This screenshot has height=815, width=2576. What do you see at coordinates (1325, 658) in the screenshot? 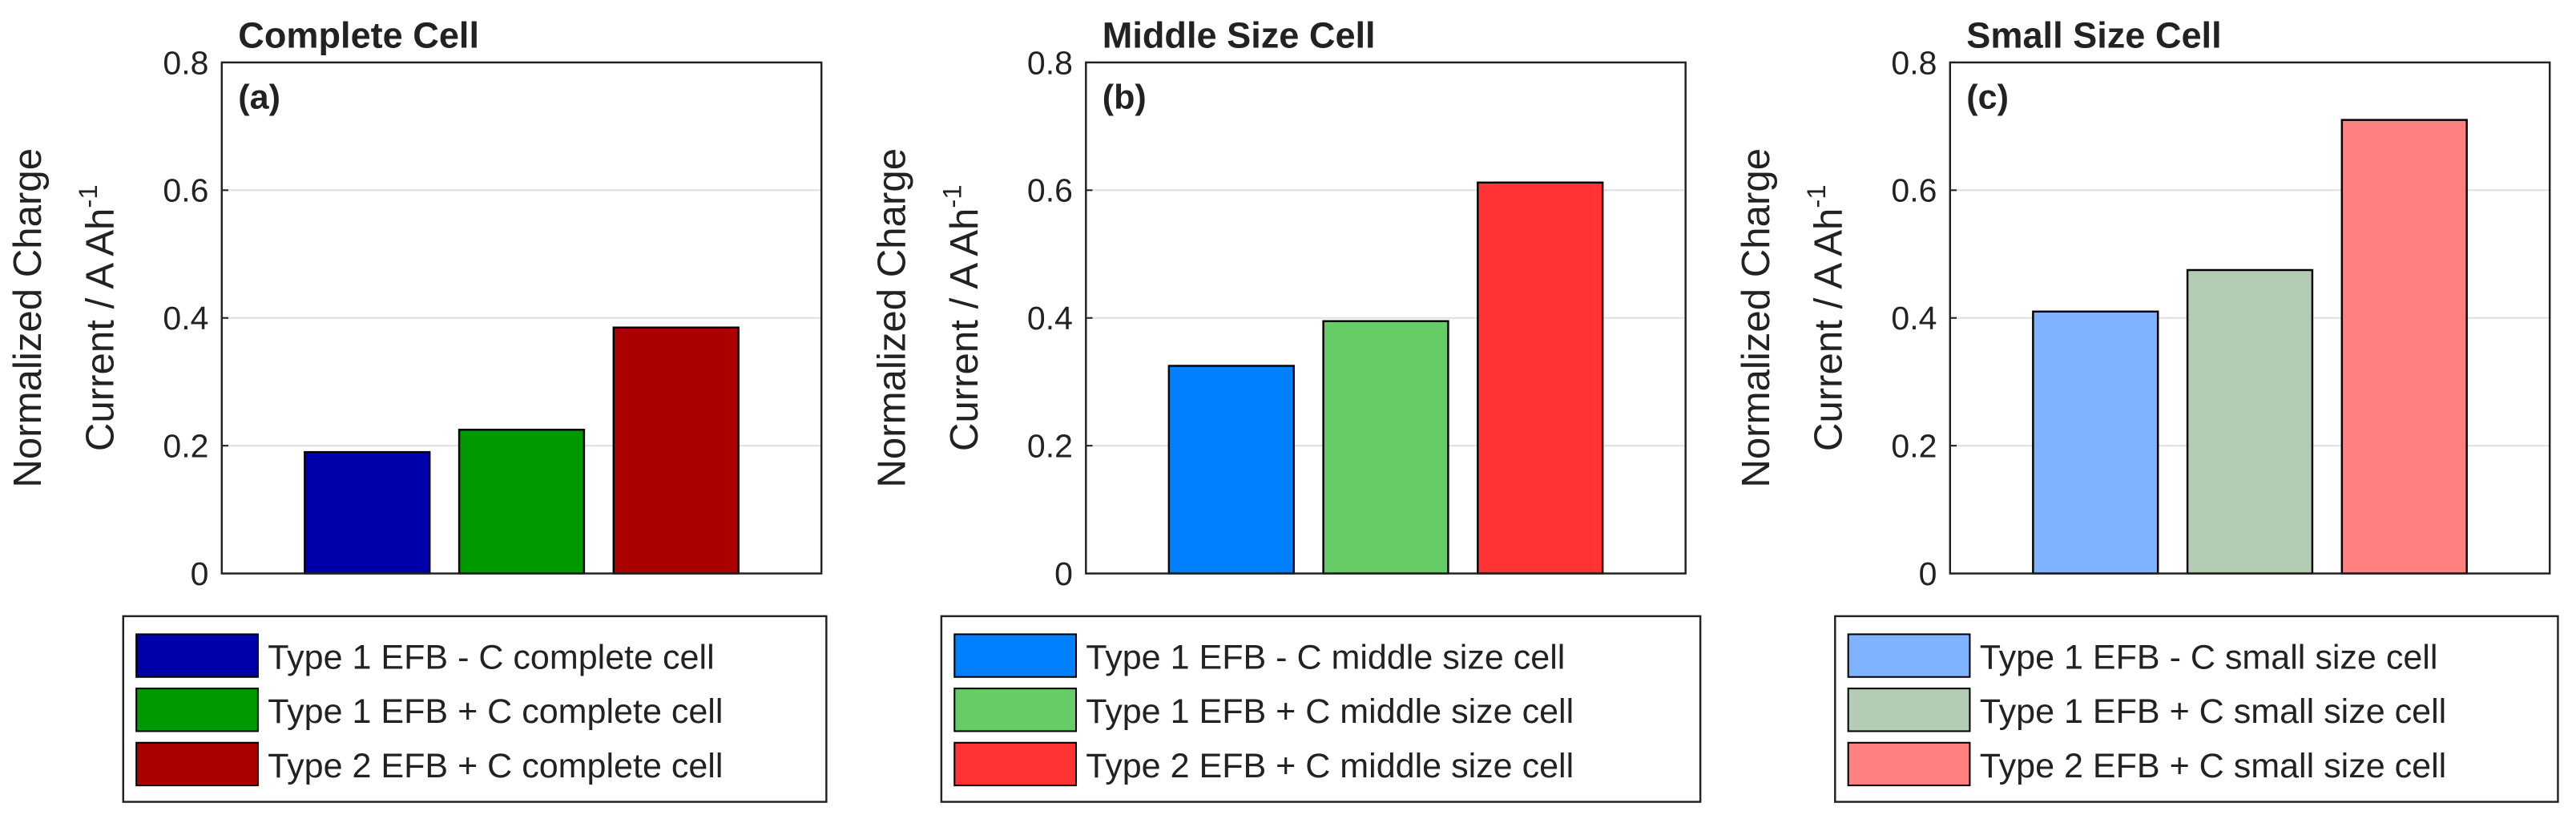
I see `legend-label: Type 1 EFB - C middle size cell` at bounding box center [1325, 658].